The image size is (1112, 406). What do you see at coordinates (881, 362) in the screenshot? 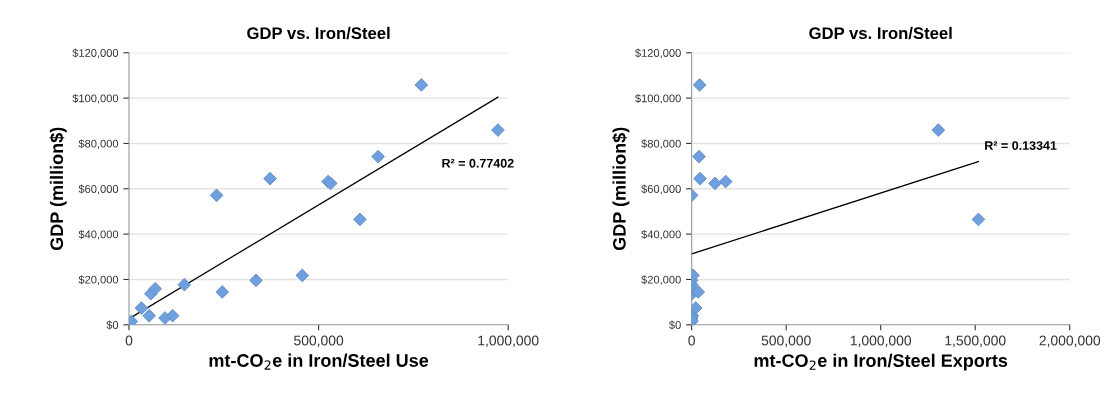
I see `x-axis-title: mt-CO$_{2}$e in Iron/Steel Exports` at bounding box center [881, 362].